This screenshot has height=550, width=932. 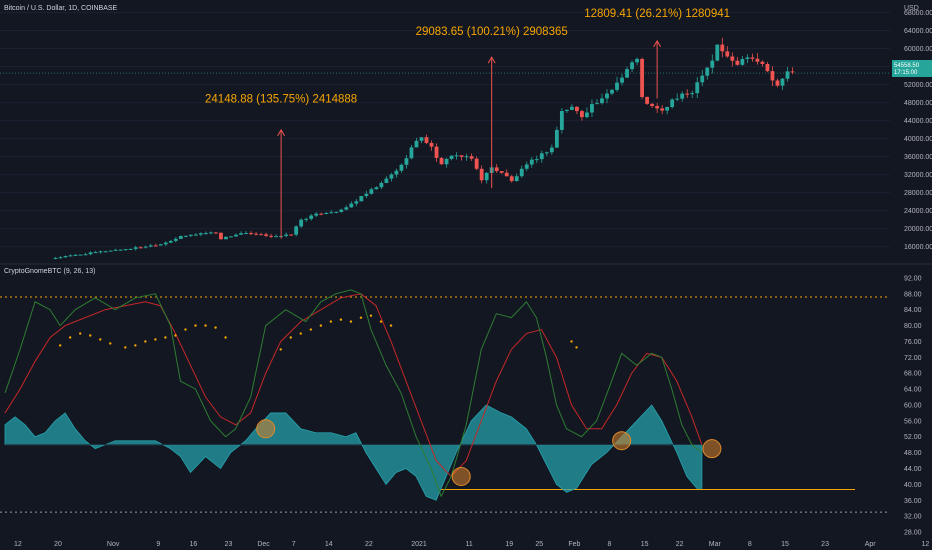 I want to click on indicator-title: CryptoGnomeBTC (9, 26, 13), so click(x=49, y=271).